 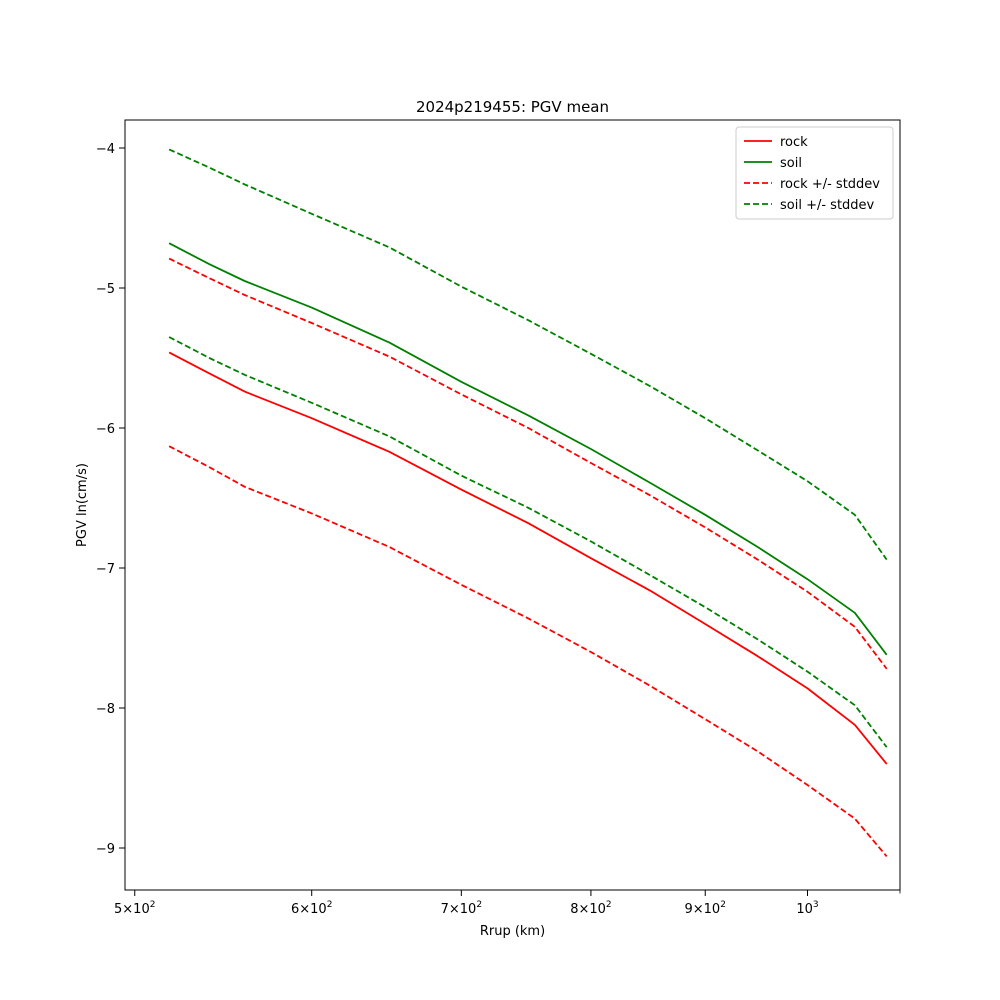 What do you see at coordinates (110, 499) in the screenshot?
I see `y-axis: −4 −5 −6 −7 −8 −9` at bounding box center [110, 499].